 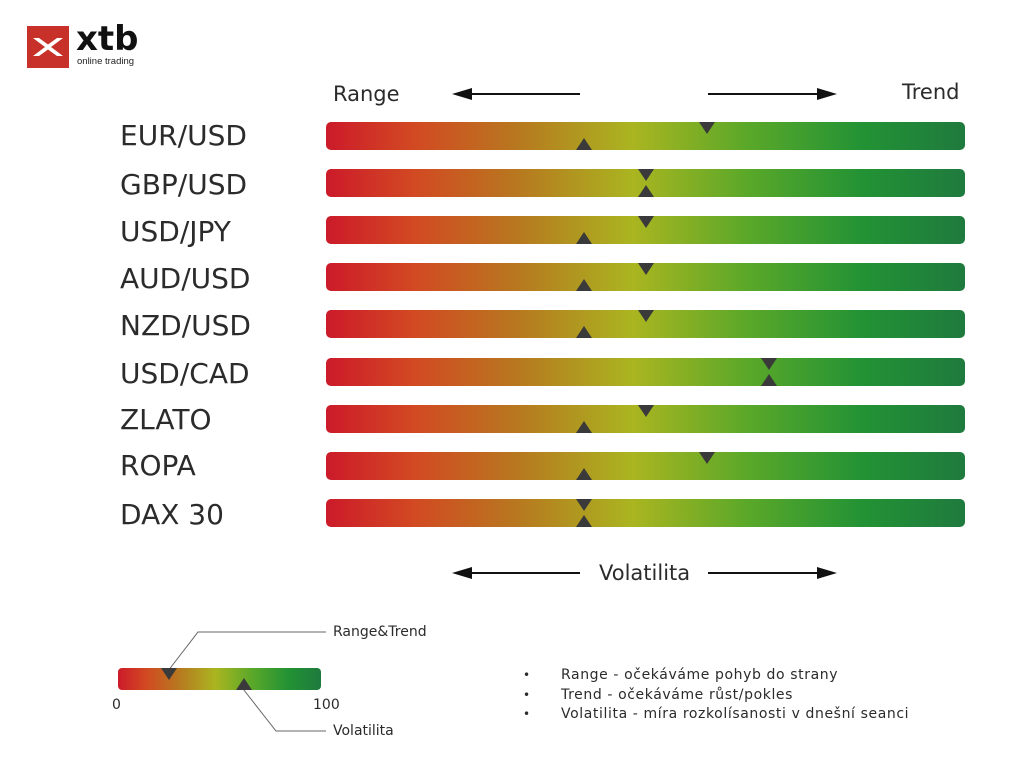 I want to click on volatility-axis-label: Volatilita, so click(x=645, y=573).